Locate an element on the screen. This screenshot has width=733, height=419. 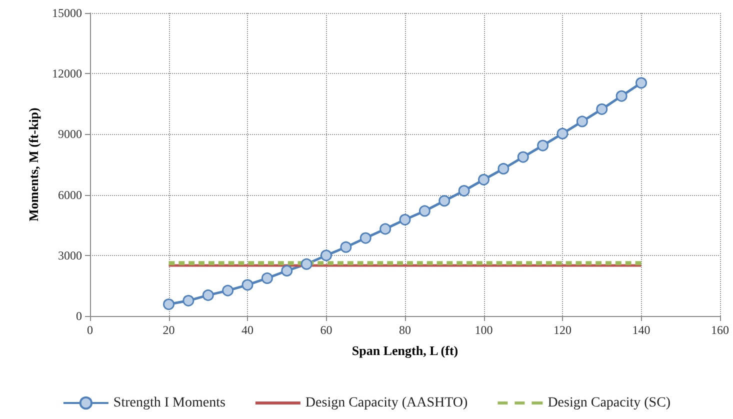
x-axis-title: Span Length, L (ft) is located at coordinates (405, 350).